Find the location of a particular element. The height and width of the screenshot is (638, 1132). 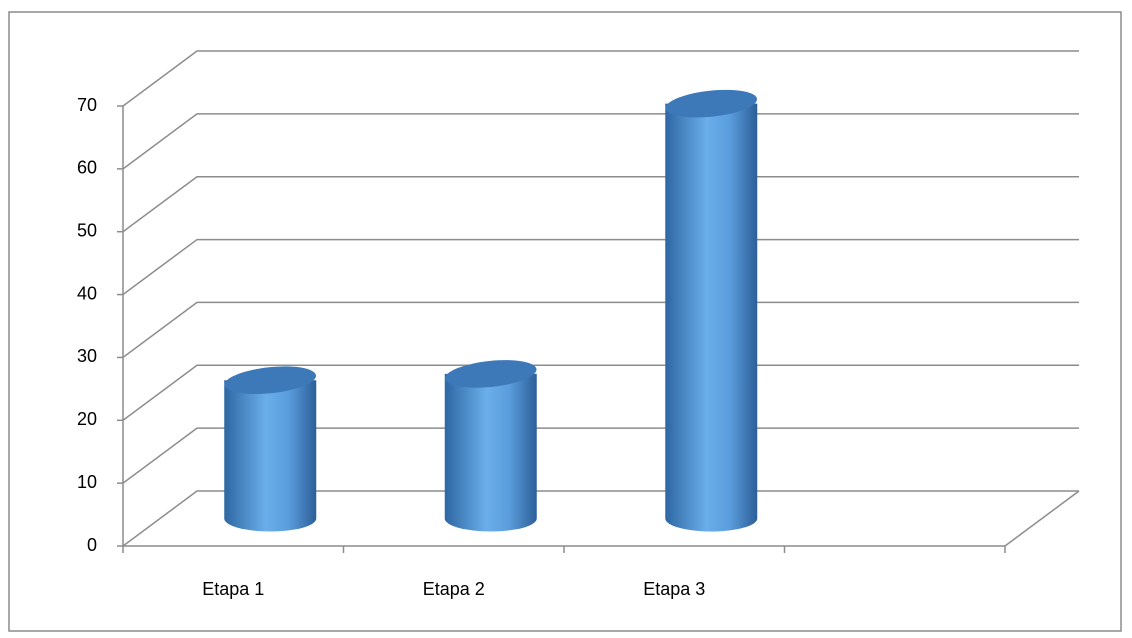

x-tick-label: Etapa 2 is located at coordinates (454, 589).